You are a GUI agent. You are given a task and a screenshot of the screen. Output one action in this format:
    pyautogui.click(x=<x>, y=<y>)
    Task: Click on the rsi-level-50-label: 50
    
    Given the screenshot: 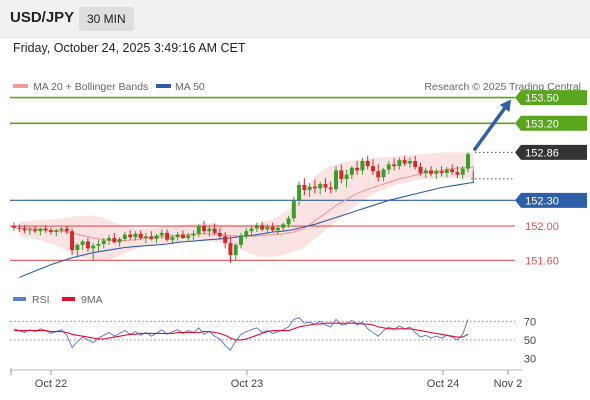 What is the action you would take?
    pyautogui.click(x=530, y=341)
    